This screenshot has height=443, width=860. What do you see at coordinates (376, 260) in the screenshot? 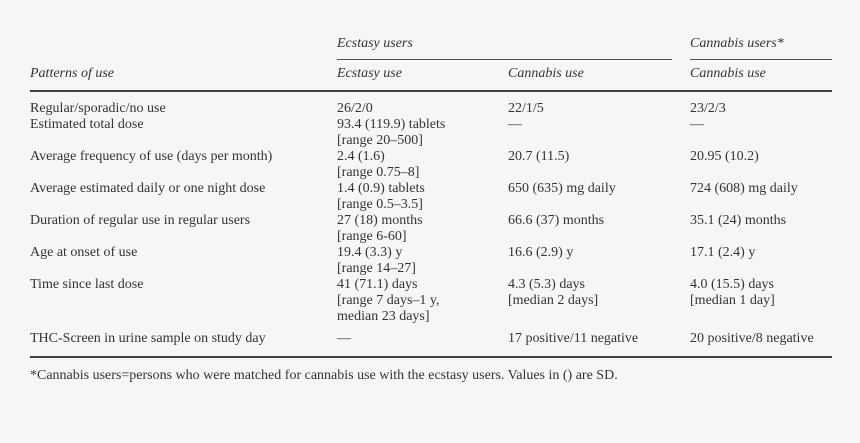
I see `cell: 19.4 (3.3) y [range 14–27]` at bounding box center [376, 260].